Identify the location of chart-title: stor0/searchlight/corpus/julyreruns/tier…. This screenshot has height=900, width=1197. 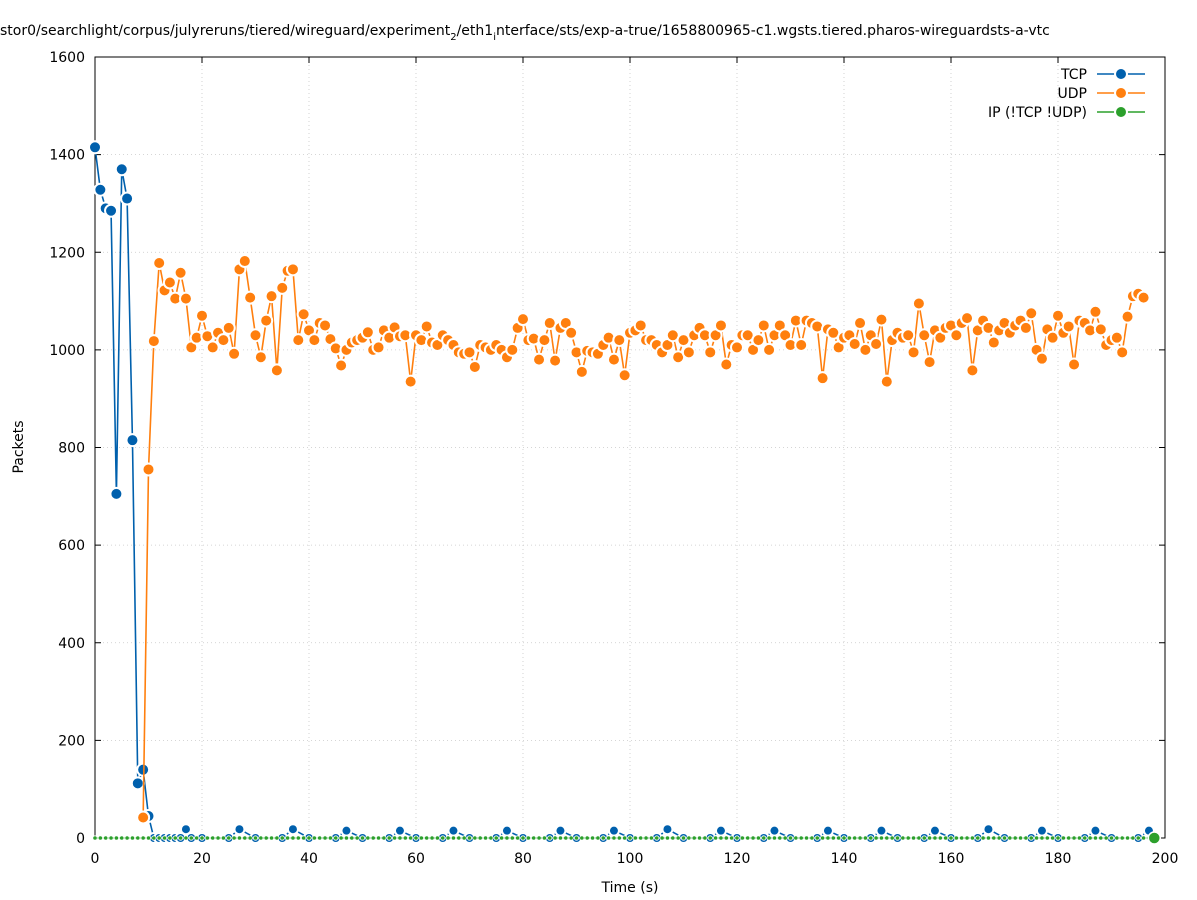
(525, 33).